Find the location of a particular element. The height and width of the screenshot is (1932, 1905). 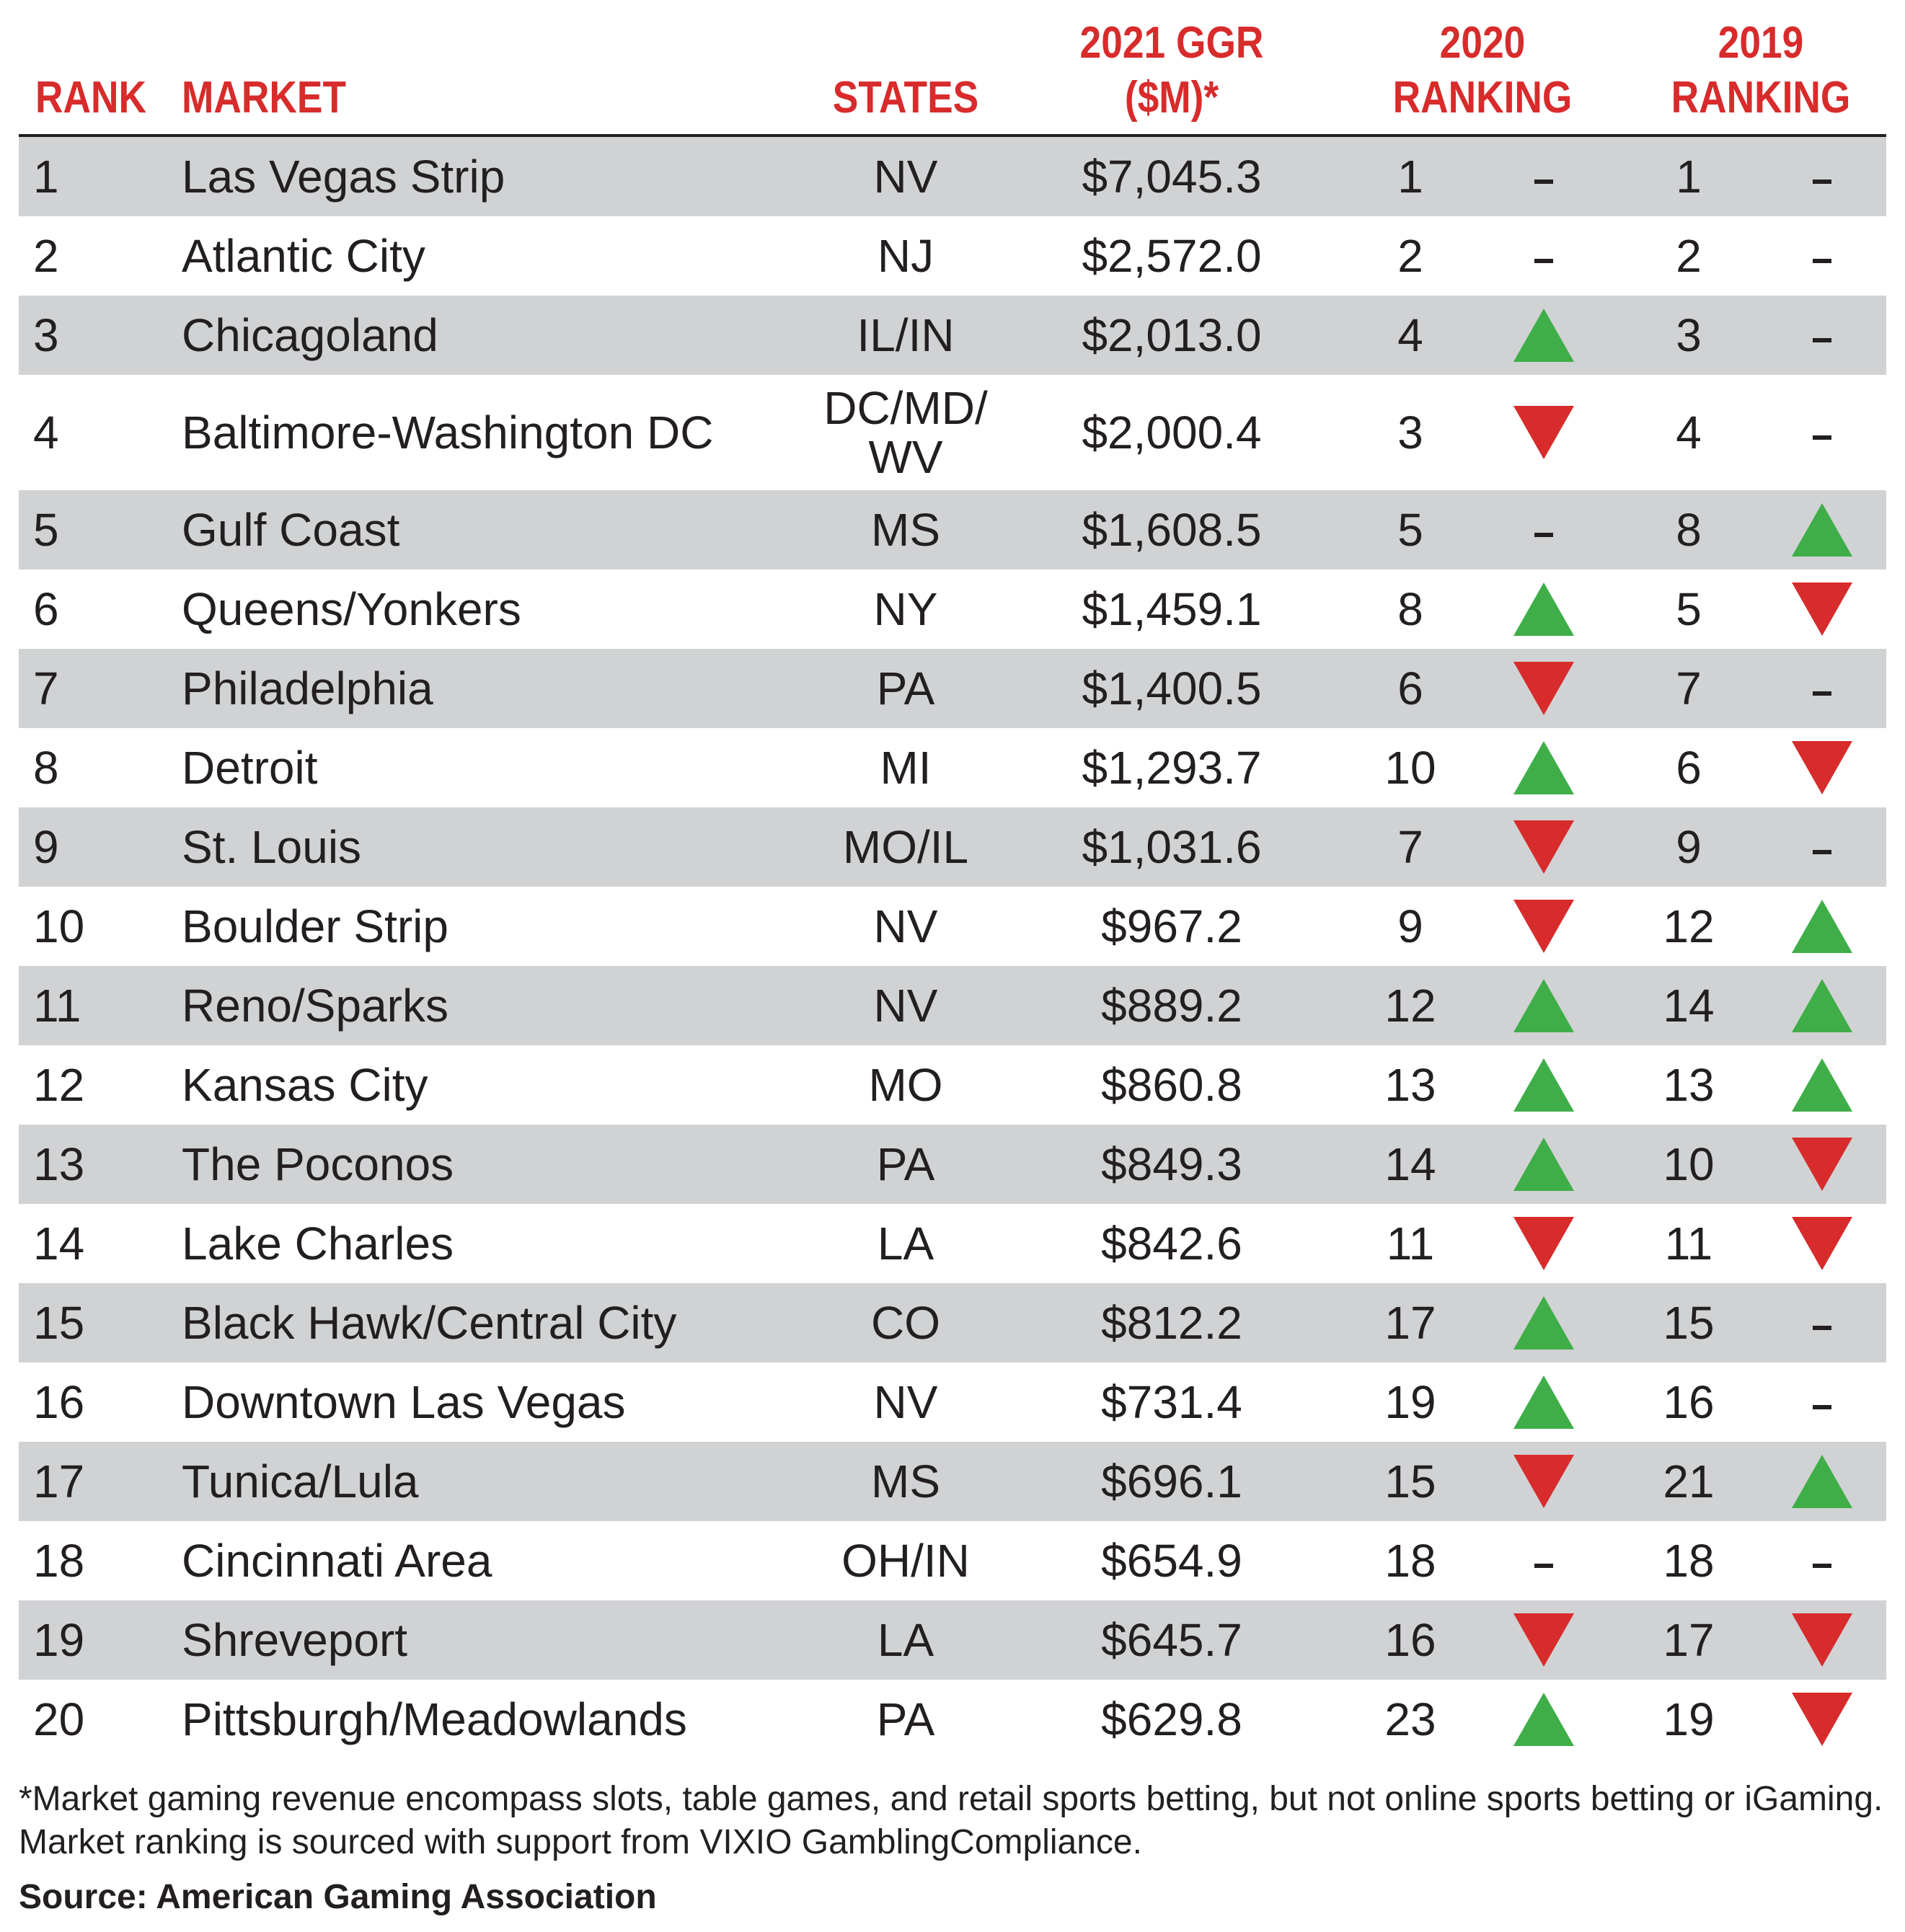

market-cell: Las Vegas Strip is located at coordinates (343, 177).